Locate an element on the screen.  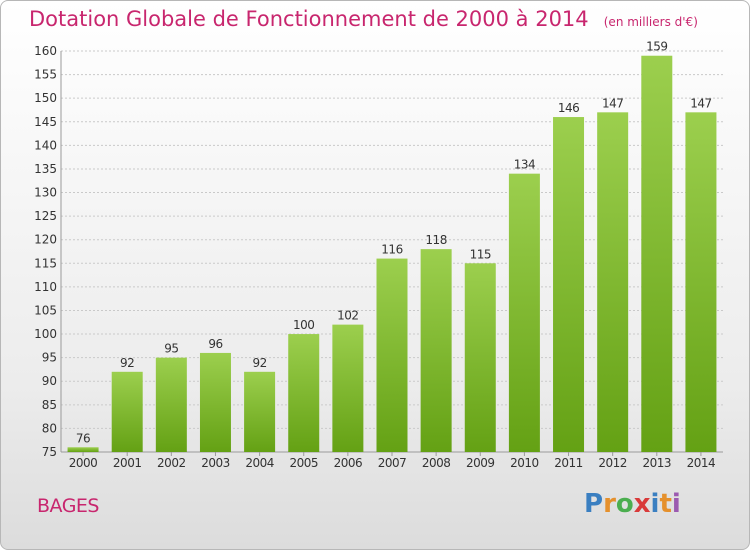
bar-value-label: 146 is located at coordinates (568, 108).